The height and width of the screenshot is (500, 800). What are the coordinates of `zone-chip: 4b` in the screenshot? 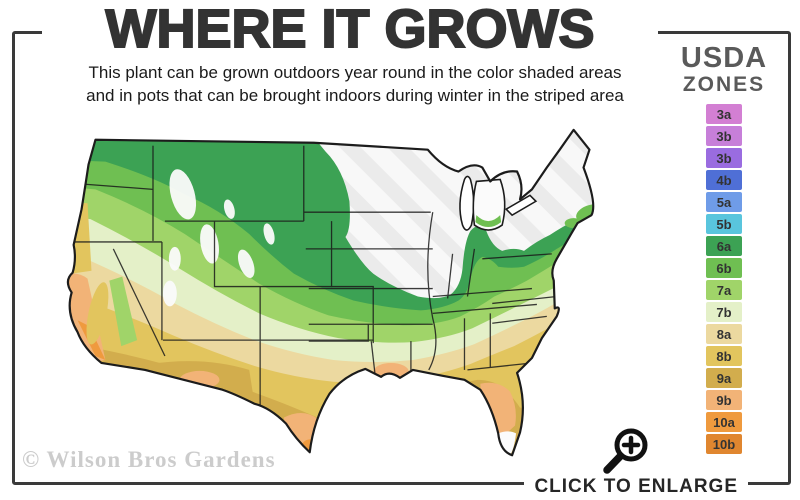 It's located at (724, 180).